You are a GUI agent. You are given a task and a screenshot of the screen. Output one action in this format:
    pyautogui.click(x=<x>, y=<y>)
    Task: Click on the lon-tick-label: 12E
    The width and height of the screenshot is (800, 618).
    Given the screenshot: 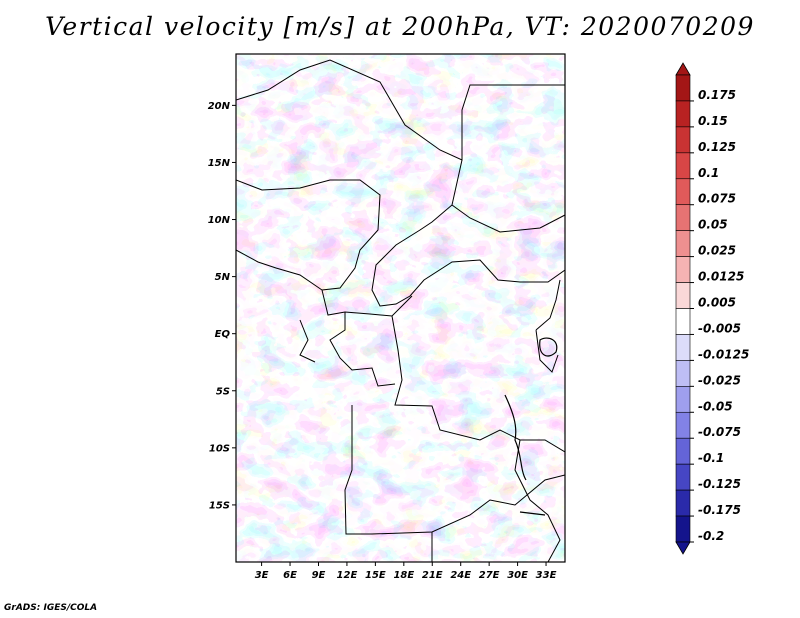 What is the action you would take?
    pyautogui.click(x=347, y=575)
    